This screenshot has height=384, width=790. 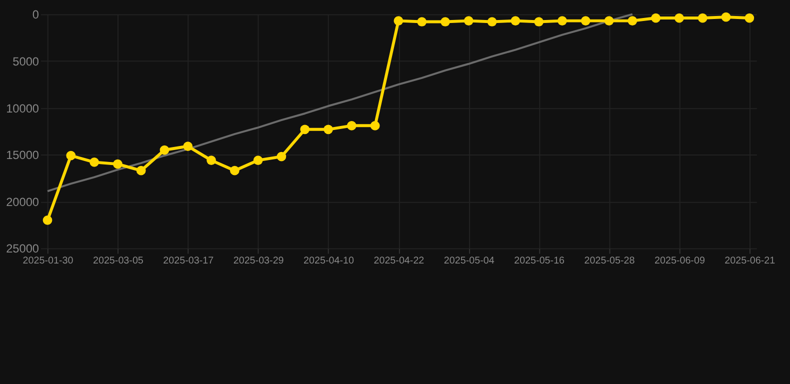 I want to click on x-tick-label: 2025-01-30, so click(x=48, y=261).